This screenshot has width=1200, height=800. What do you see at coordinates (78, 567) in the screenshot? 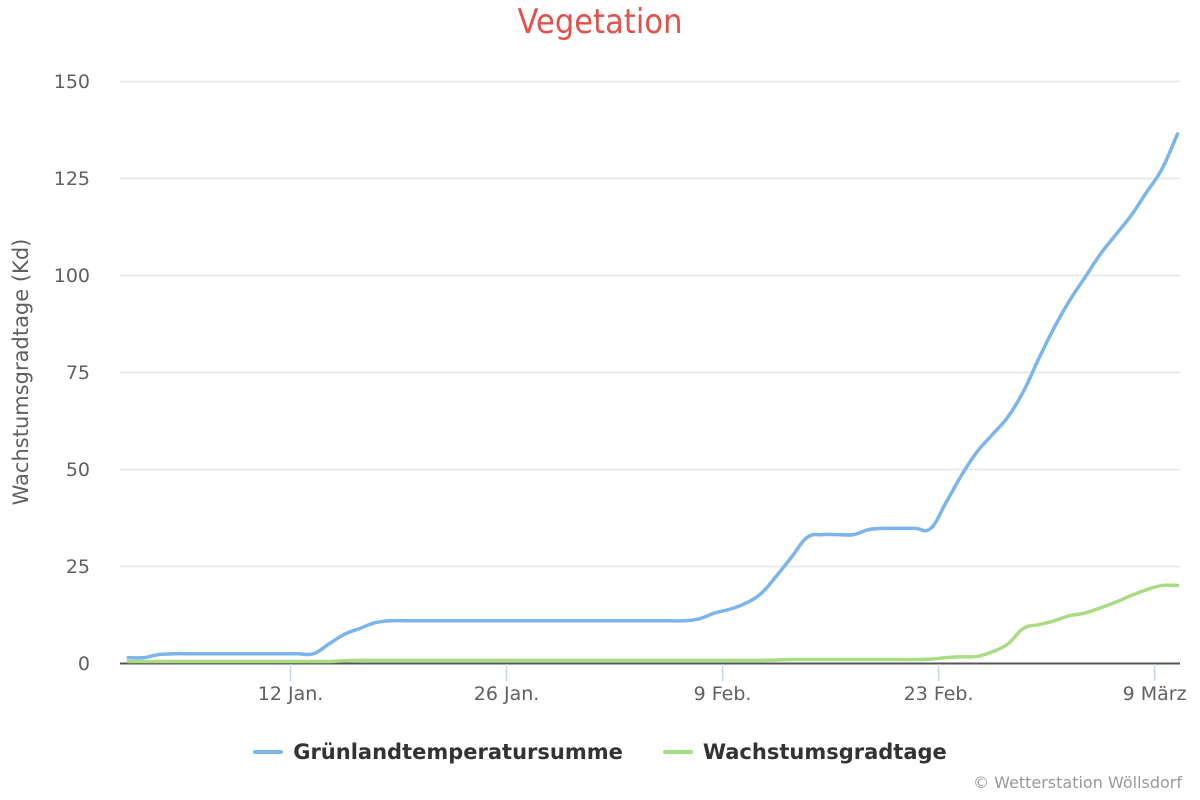
I see `y-tick-label: 25` at bounding box center [78, 567].